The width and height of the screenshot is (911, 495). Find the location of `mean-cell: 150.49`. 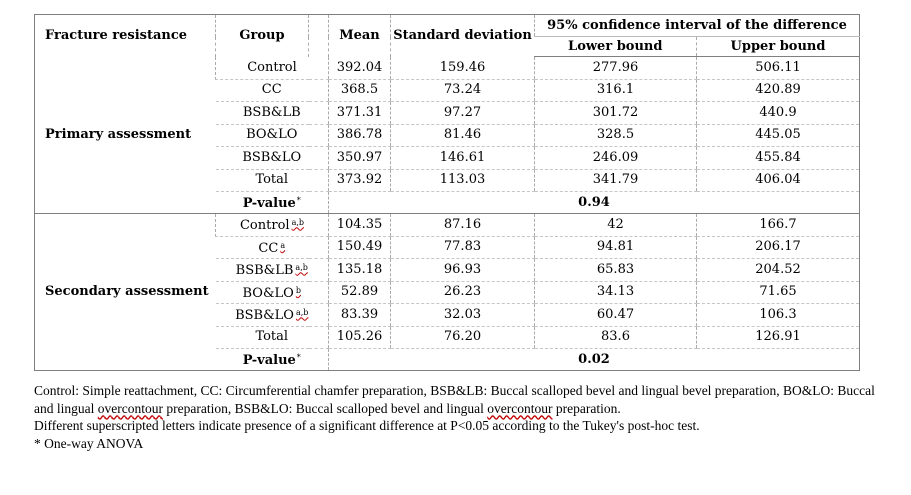

mean-cell: 150.49 is located at coordinates (359, 247).